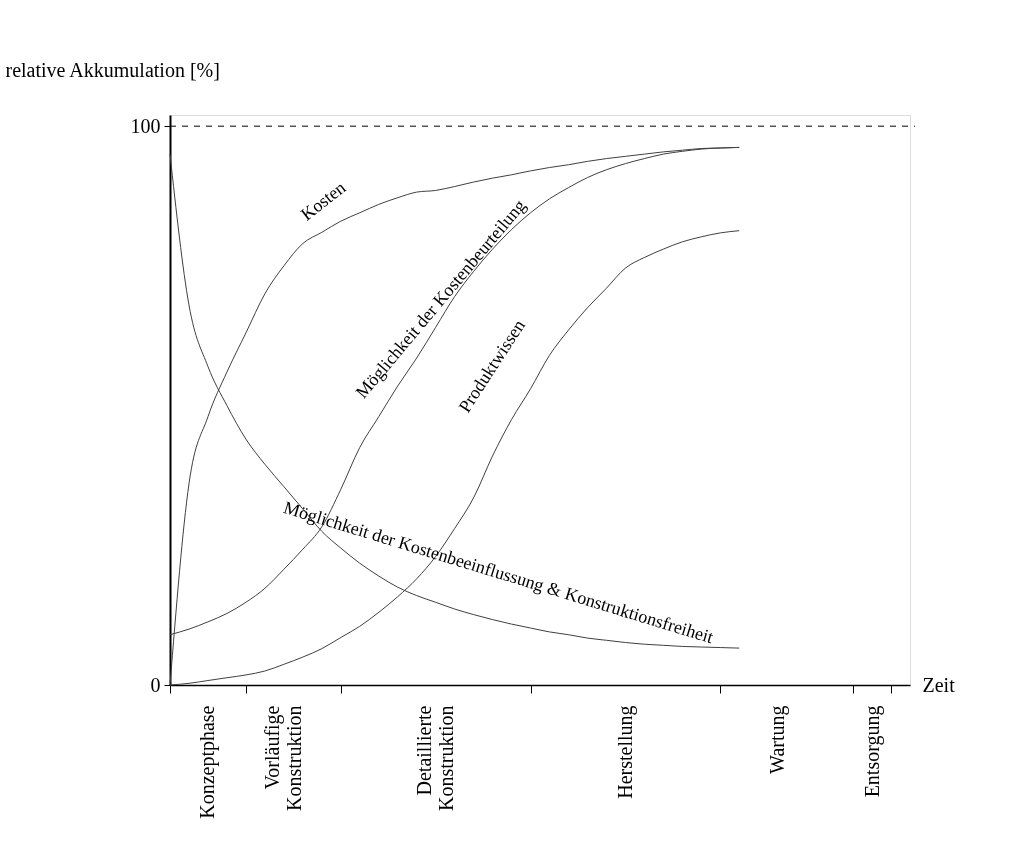  Describe the element at coordinates (145, 125) in the screenshot. I see `y-tick-label: 100` at that location.